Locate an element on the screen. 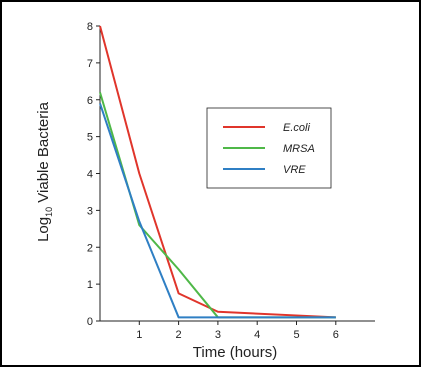 The height and width of the screenshot is (367, 421). y-tick-label: 5 is located at coordinates (90, 138).